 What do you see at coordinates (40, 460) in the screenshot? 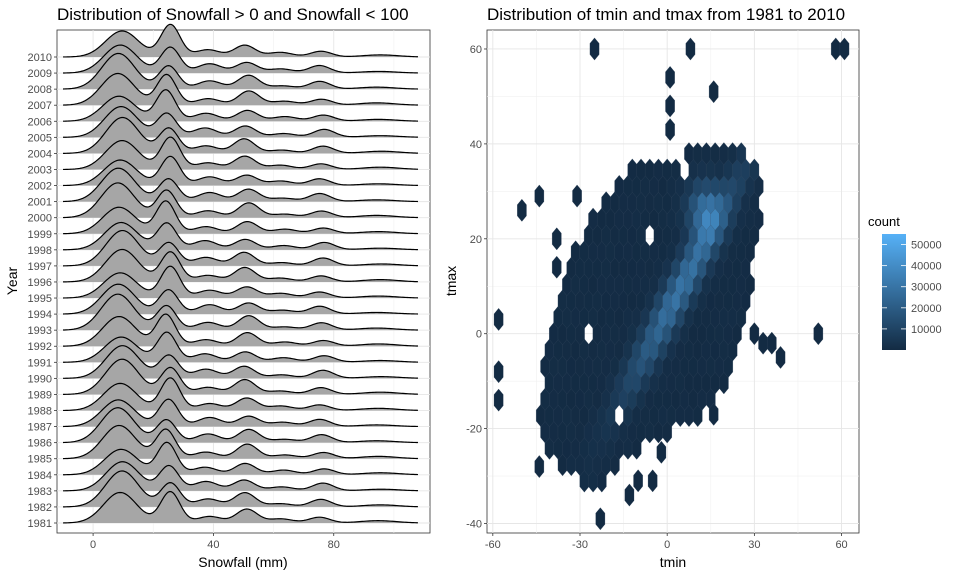
I see `y-tick-label: 1985` at bounding box center [40, 460].